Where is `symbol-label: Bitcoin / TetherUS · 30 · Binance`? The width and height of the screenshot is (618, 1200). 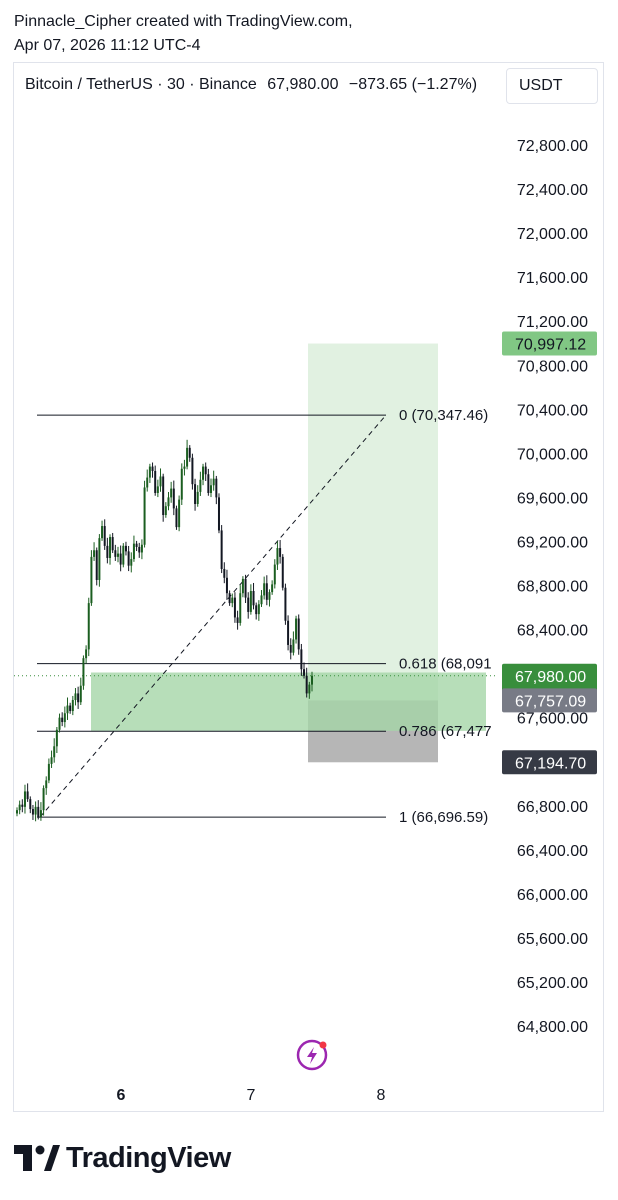
symbol-label: Bitcoin / TetherUS · 30 · Binance is located at coordinates (141, 84).